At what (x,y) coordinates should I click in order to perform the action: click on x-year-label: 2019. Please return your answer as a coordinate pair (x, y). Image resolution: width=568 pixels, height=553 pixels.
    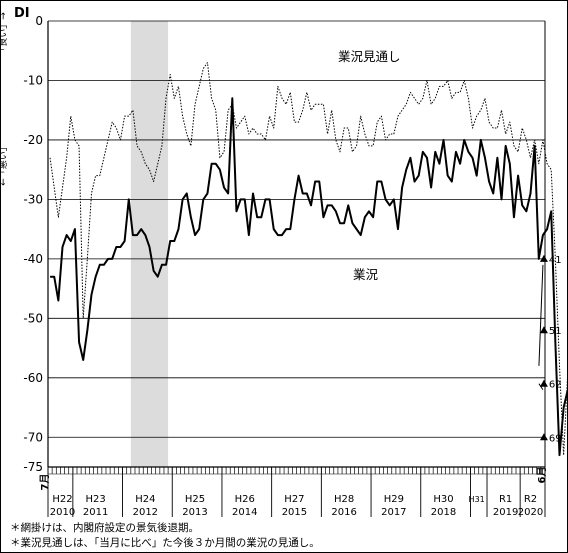
    Looking at the image, I should click on (505, 512).